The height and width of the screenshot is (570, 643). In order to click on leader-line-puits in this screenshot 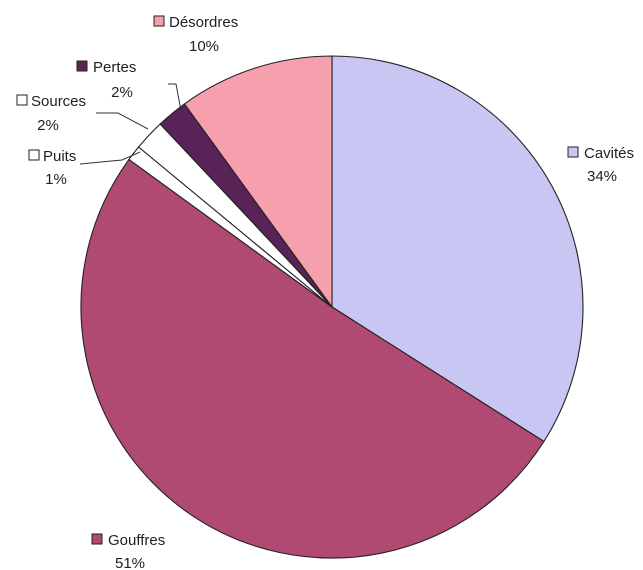, I will do `click(110, 158)`.